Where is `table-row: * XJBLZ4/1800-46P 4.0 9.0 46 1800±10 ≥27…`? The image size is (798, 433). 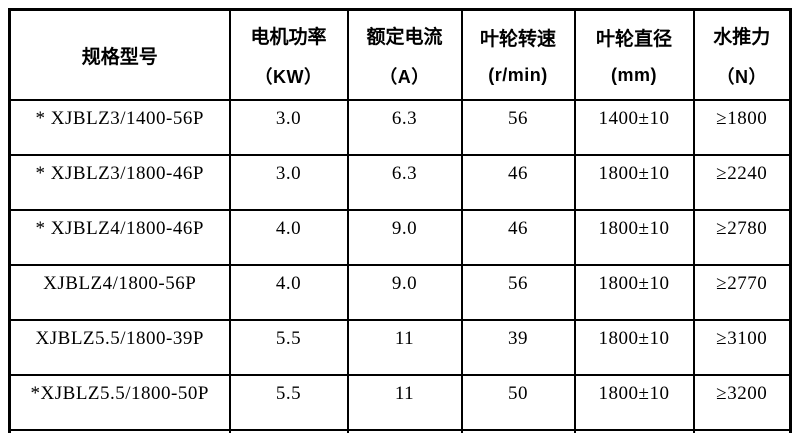 table-row: * XJBLZ4/1800-46P 4.0 9.0 46 1800±10 ≥27… is located at coordinates (400, 237).